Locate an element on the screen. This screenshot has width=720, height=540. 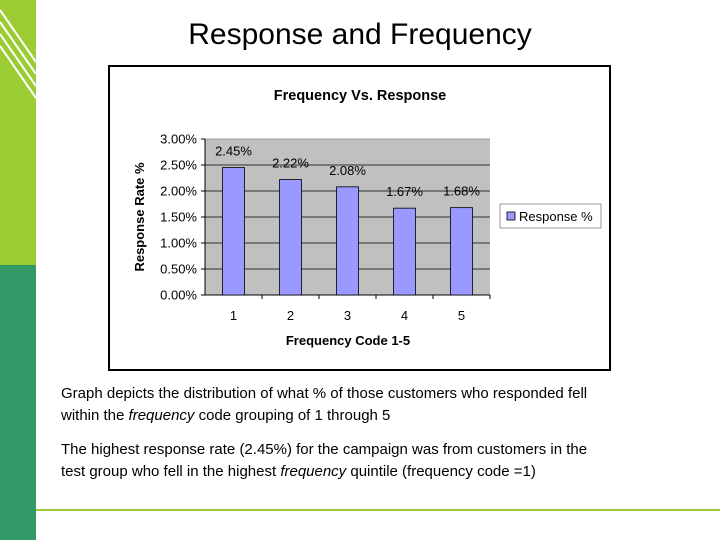
left-accent-bar is located at coordinates (18, 270).